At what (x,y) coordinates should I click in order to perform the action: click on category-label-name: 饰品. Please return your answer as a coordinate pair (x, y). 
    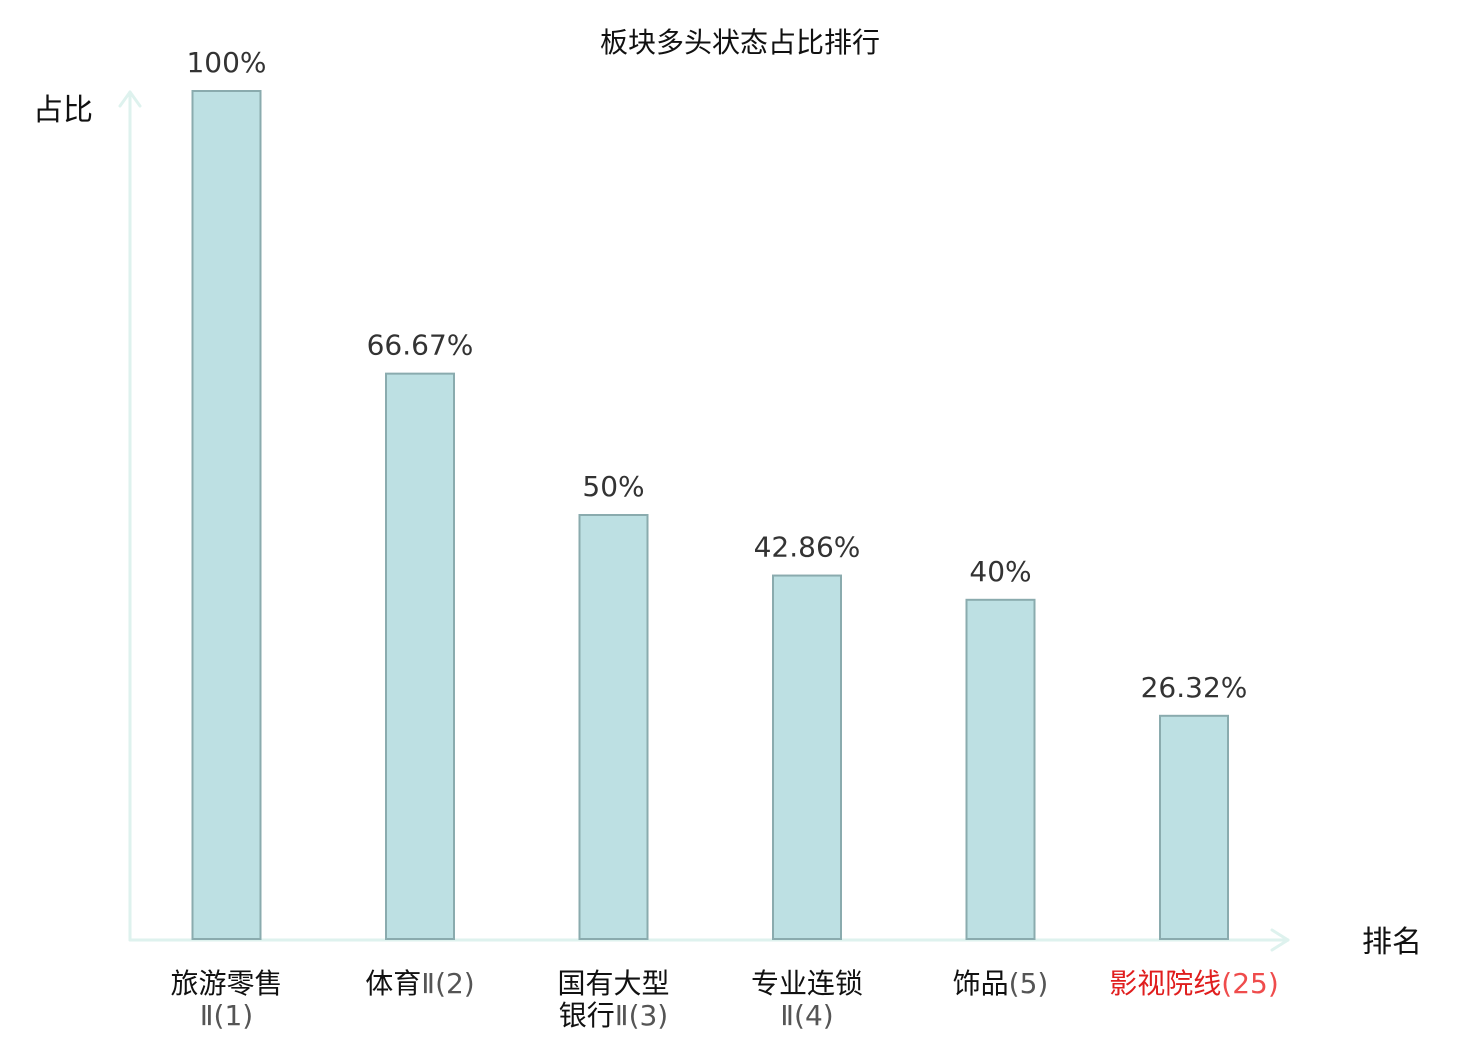
    Looking at the image, I should click on (981, 983).